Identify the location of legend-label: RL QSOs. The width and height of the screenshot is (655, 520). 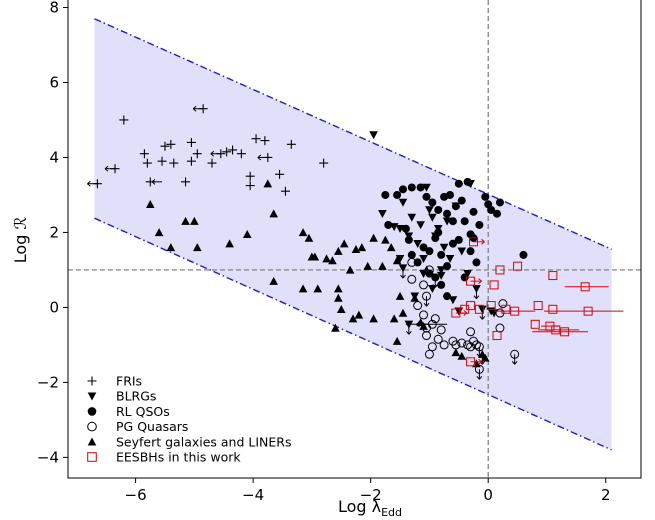
(143, 411).